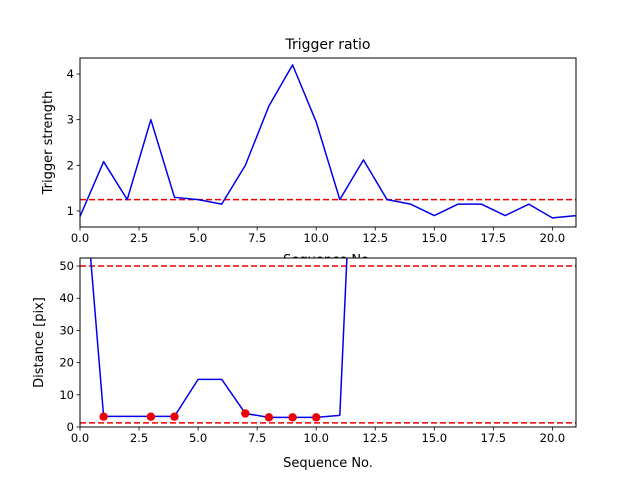 The width and height of the screenshot is (640, 480). Describe the element at coordinates (48, 143) in the screenshot. I see `y-axis-label: Trigger strength` at that location.